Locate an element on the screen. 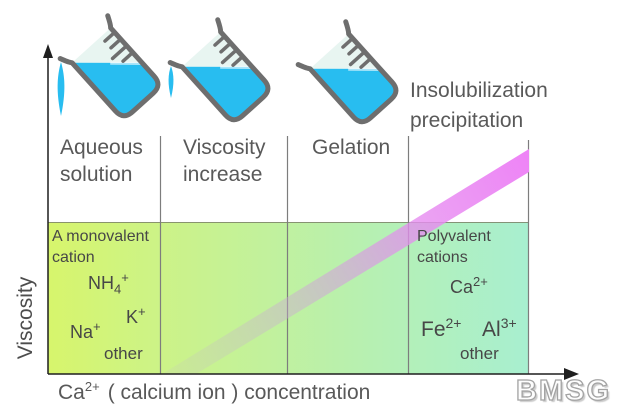  x-label-rest: ( calcium ion ) concentration is located at coordinates (239, 392).